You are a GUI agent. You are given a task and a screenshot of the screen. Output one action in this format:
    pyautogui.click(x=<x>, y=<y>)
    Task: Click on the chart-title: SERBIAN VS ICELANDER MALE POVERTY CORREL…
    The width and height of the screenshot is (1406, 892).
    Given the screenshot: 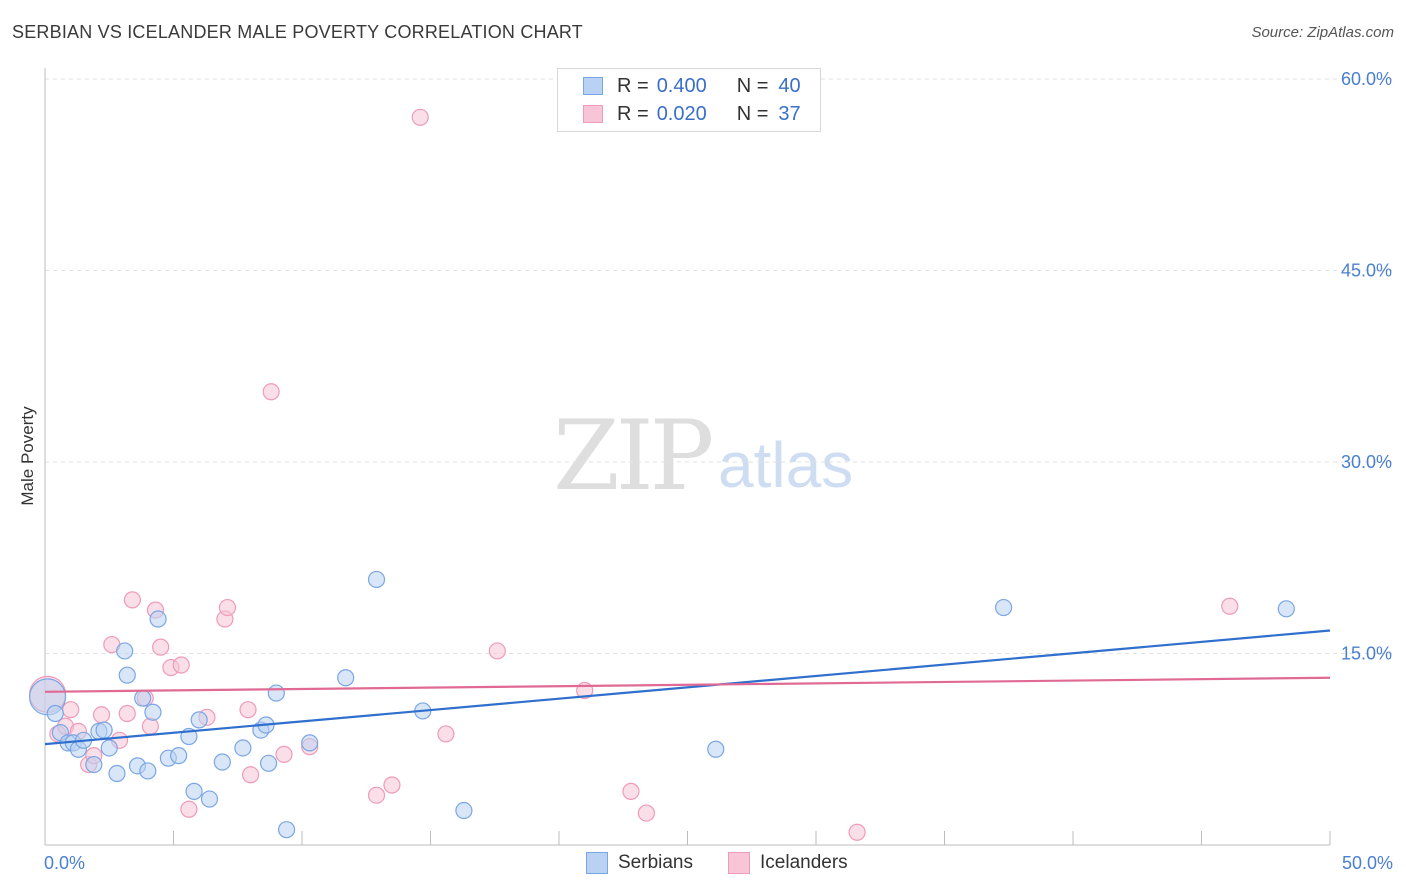 What is the action you would take?
    pyautogui.click(x=298, y=32)
    